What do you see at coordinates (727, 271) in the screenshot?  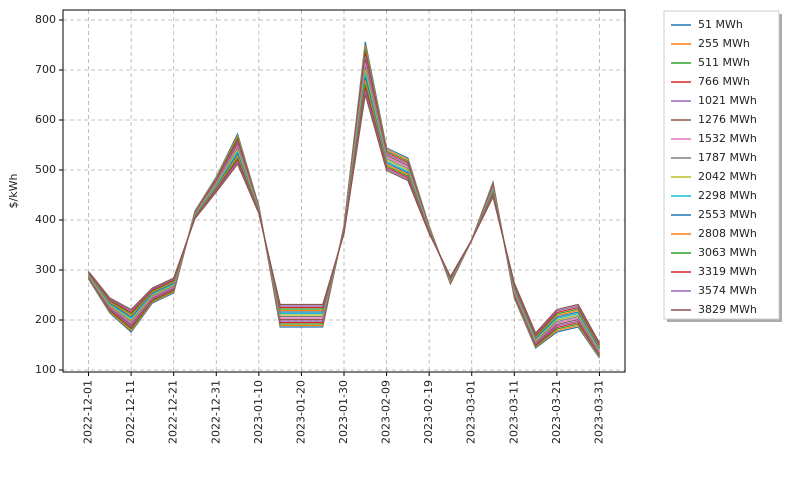 I see `legend-label: 3319 MWh` at bounding box center [727, 271].